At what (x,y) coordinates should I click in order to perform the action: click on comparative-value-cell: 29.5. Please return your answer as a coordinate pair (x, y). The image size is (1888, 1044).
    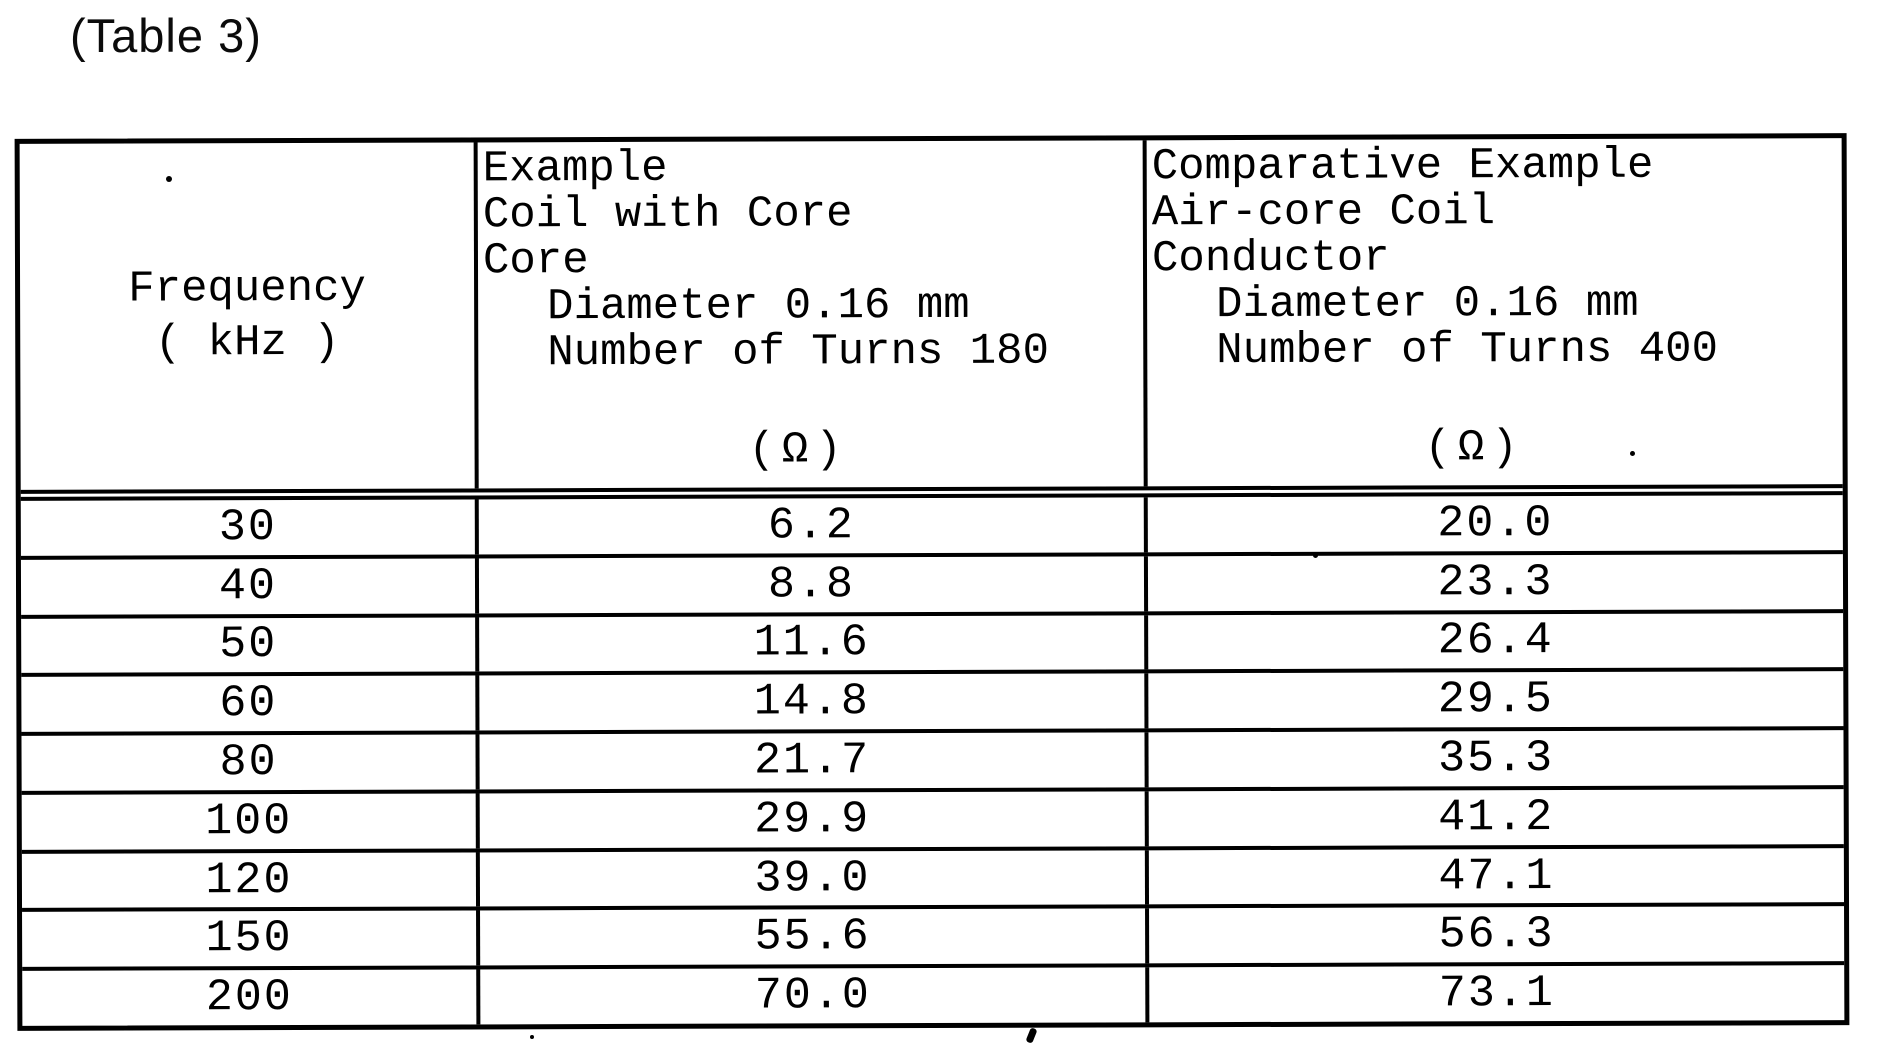
    Looking at the image, I should click on (1495, 700).